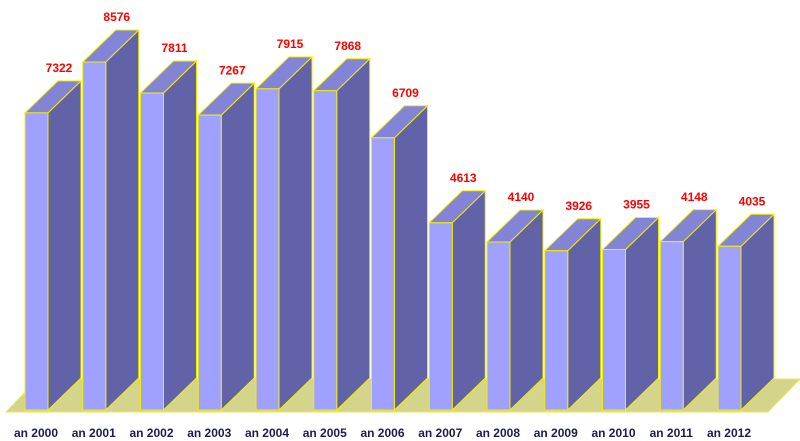 The width and height of the screenshot is (800, 441). Describe the element at coordinates (290, 44) in the screenshot. I see `value-label: 7915` at that location.